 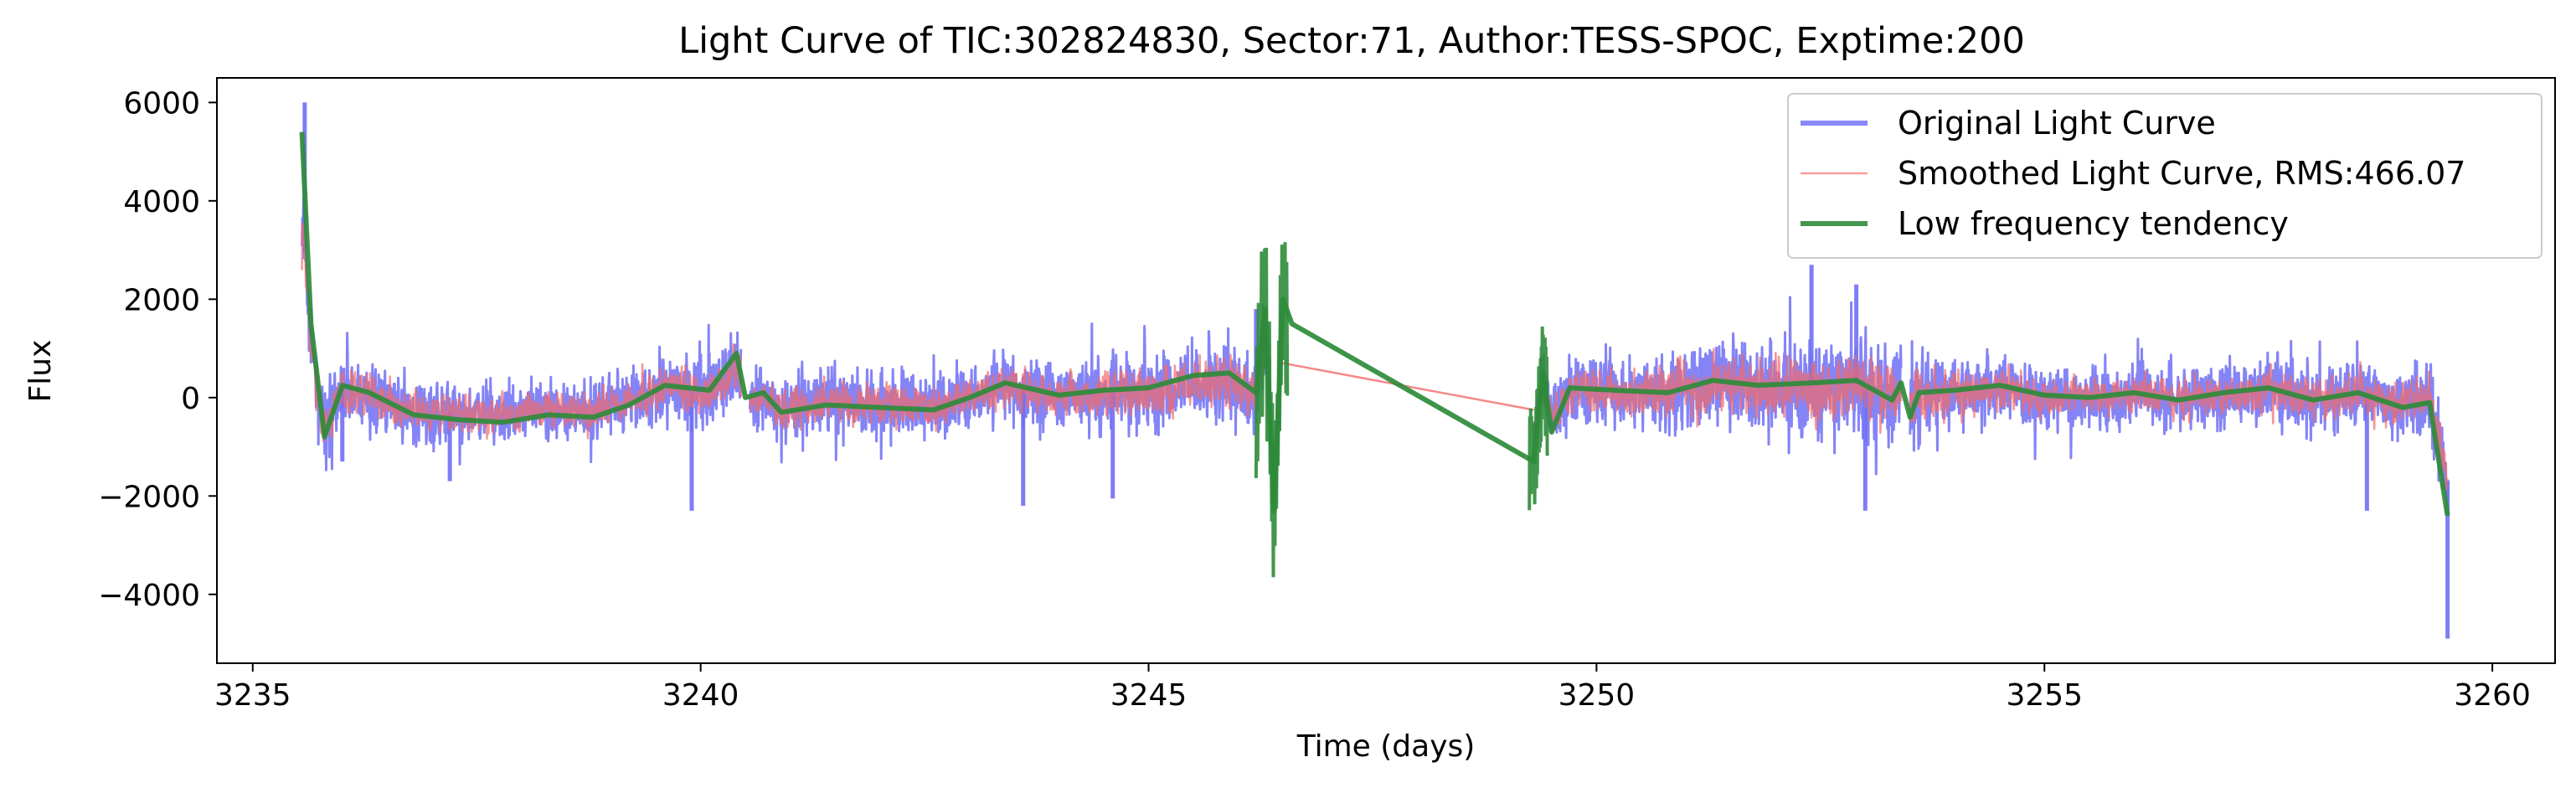 I want to click on y-axis-label: Flux, so click(x=40, y=371).